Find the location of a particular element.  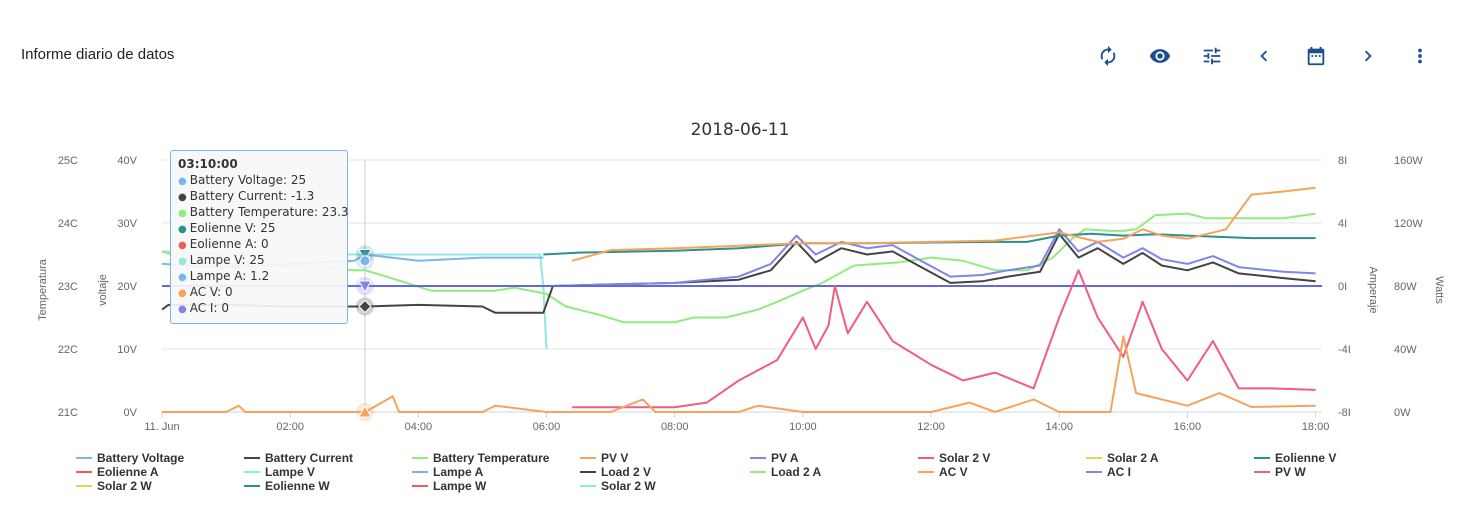

legend-item: Solar 2 A is located at coordinates (1122, 458).